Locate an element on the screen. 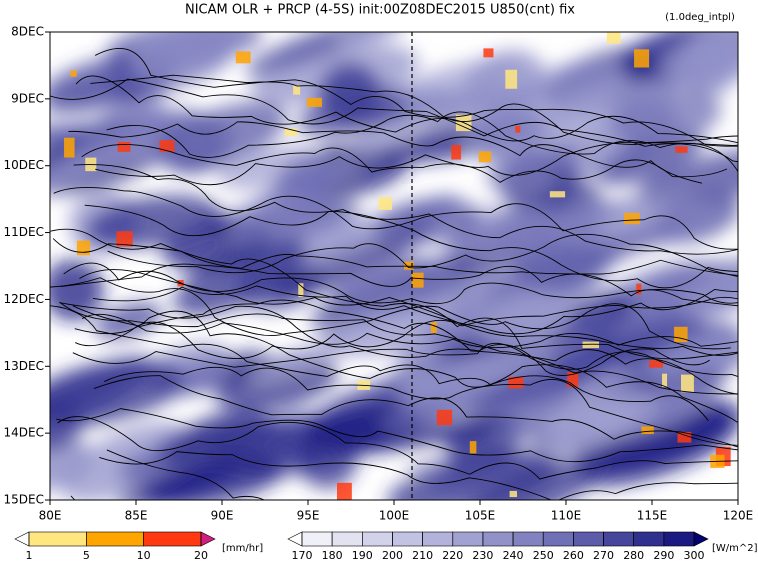 The image size is (758, 565). y-tick-label: 14DEC is located at coordinates (24, 433).